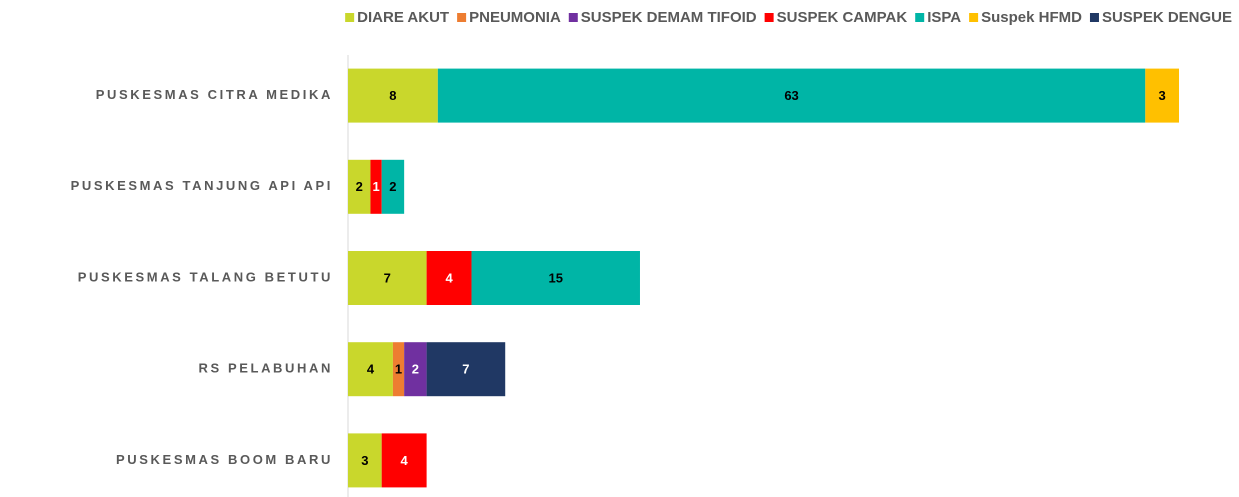 The image size is (1239, 497). What do you see at coordinates (214, 94) in the screenshot?
I see `y-tick-label: PUSKESMAS CITRA MEDIKA` at bounding box center [214, 94].